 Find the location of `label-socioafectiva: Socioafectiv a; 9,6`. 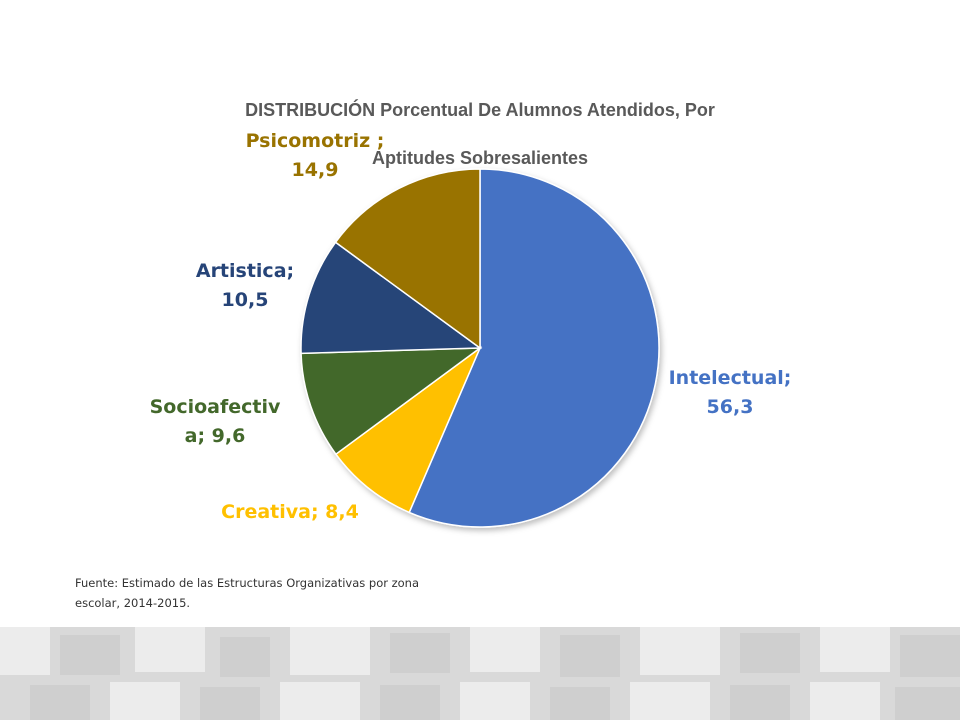

label-socioafectiva: Socioafectiv a; 9,6 is located at coordinates (215, 422).